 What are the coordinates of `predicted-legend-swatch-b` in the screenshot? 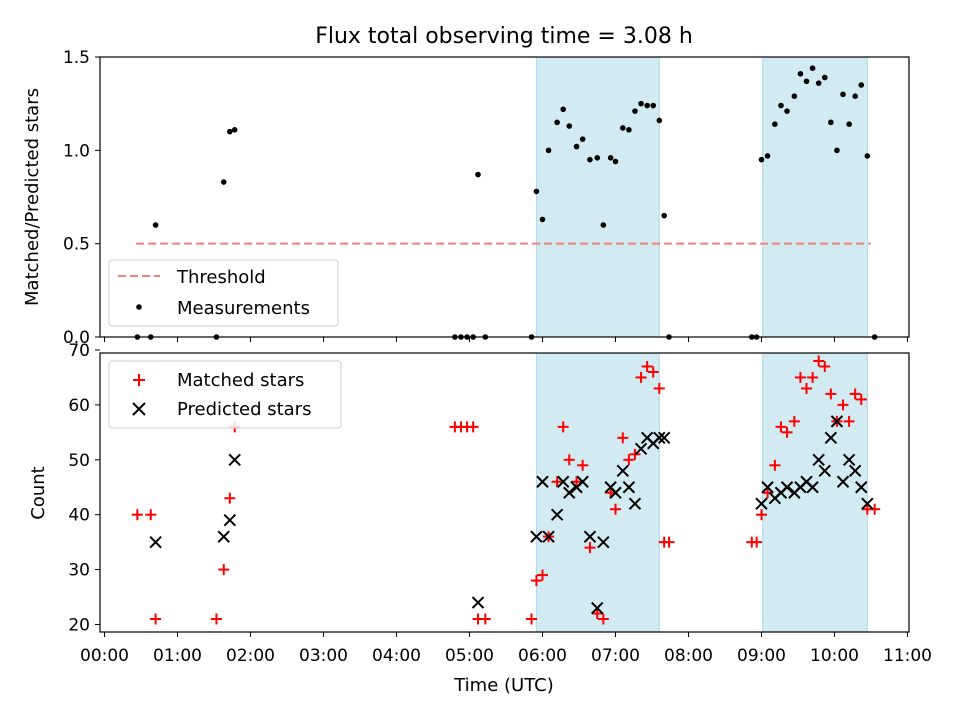 It's located at (139, 409).